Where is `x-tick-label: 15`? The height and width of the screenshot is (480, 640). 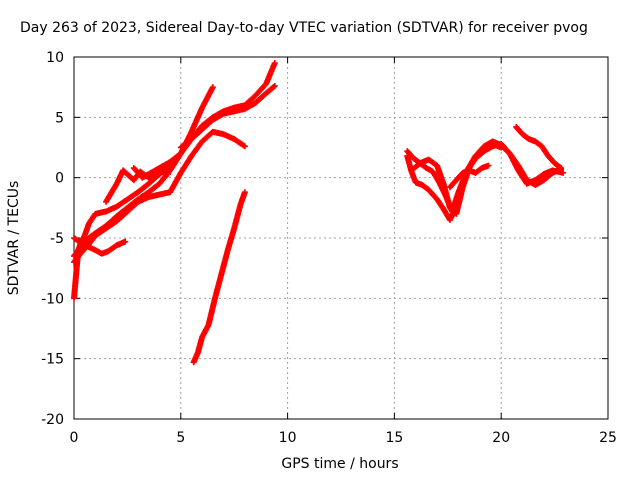
x-tick-label: 15 is located at coordinates (394, 438).